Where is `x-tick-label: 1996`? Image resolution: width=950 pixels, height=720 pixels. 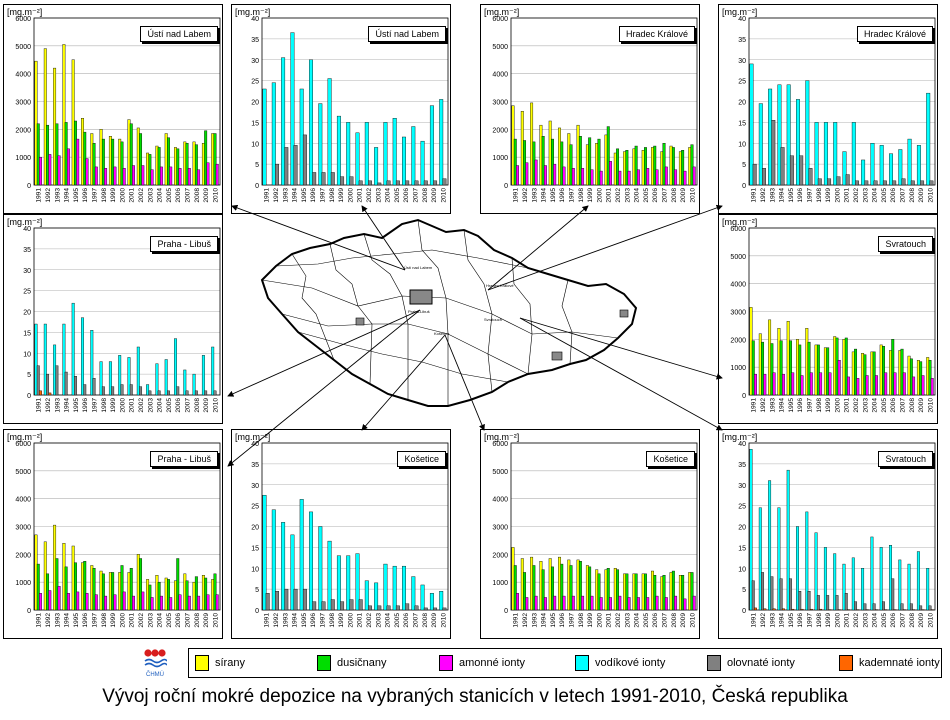 x-tick-label: 1996 is located at coordinates (562, 195).